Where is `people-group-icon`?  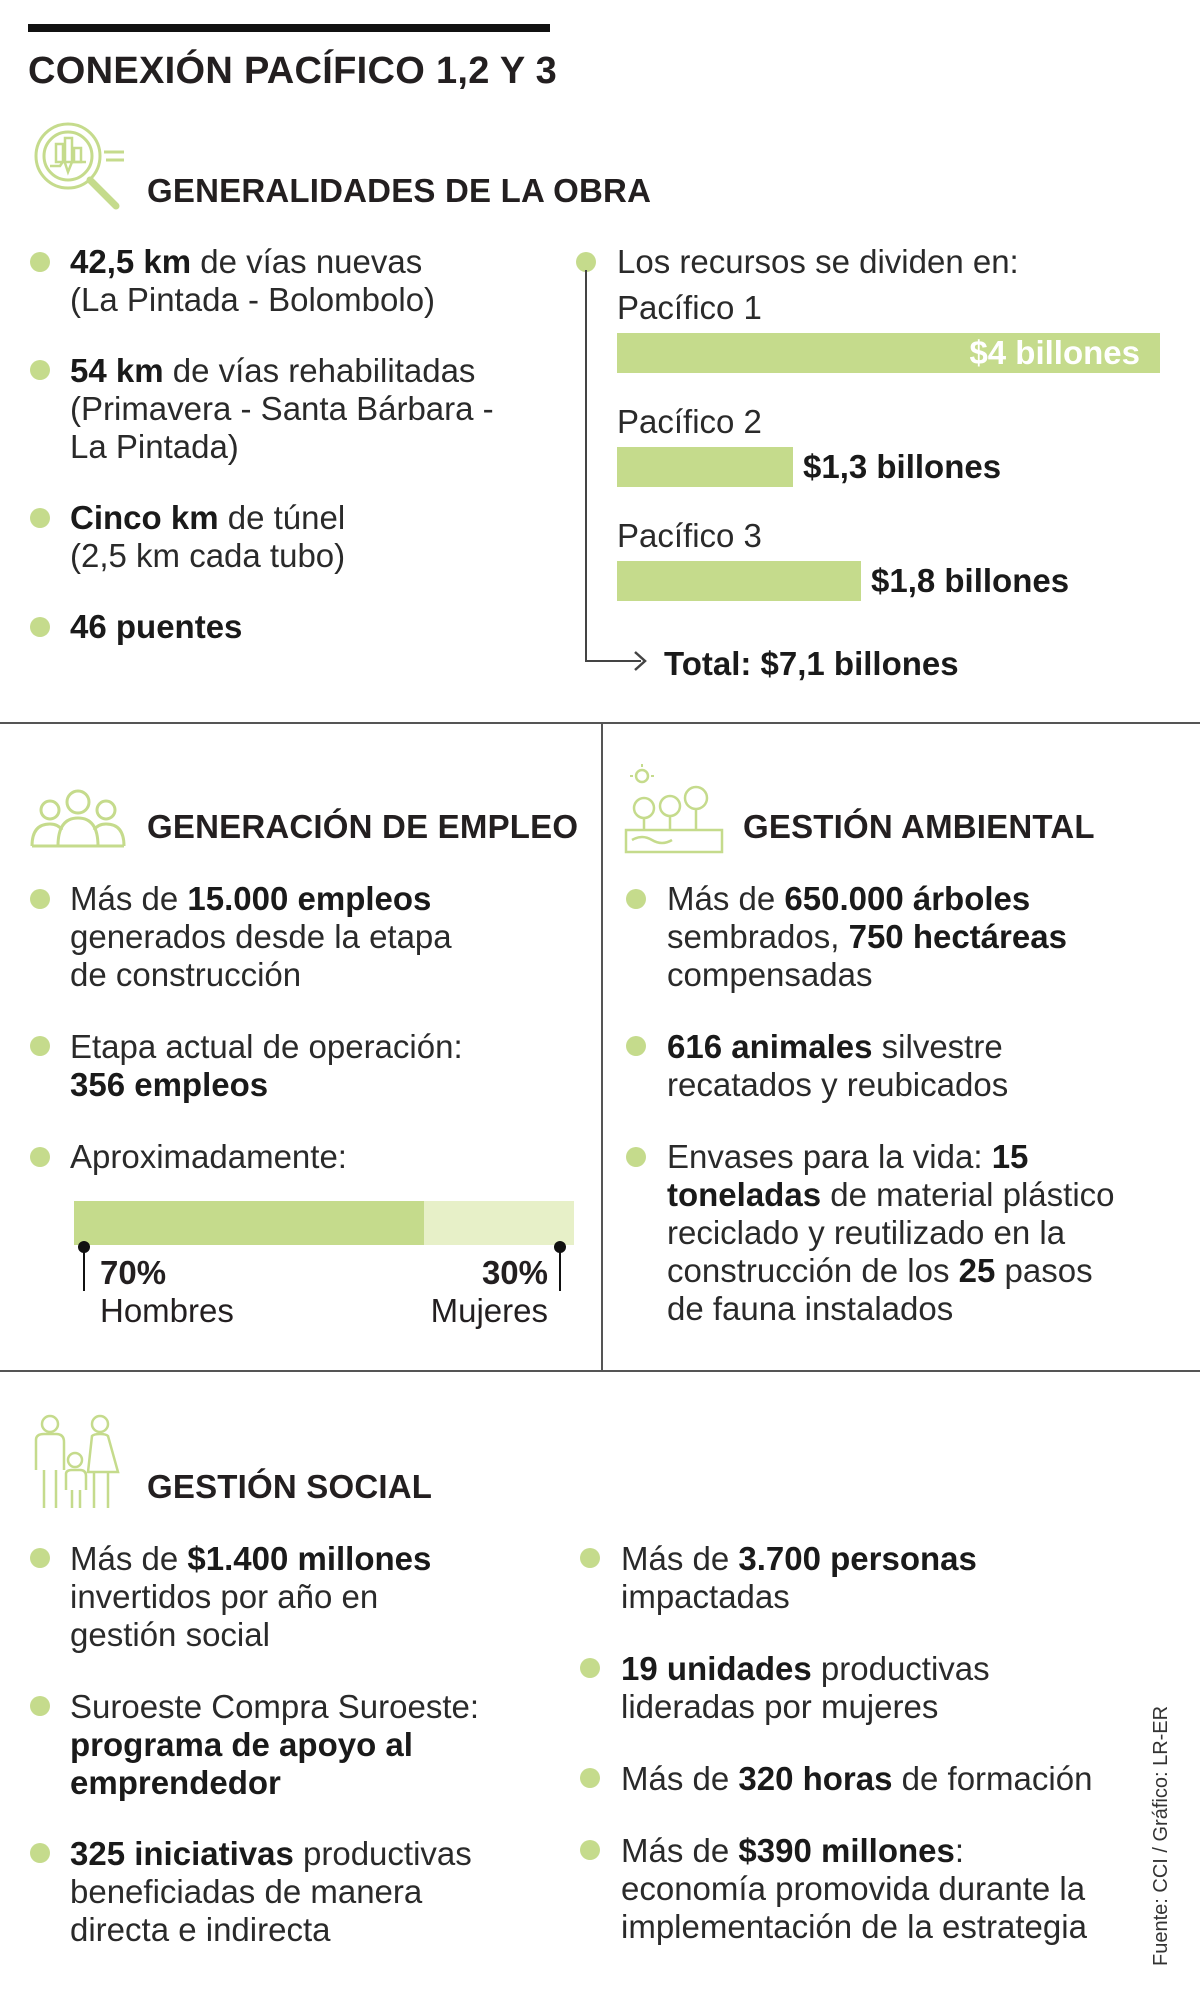 people-group-icon is located at coordinates (78, 819).